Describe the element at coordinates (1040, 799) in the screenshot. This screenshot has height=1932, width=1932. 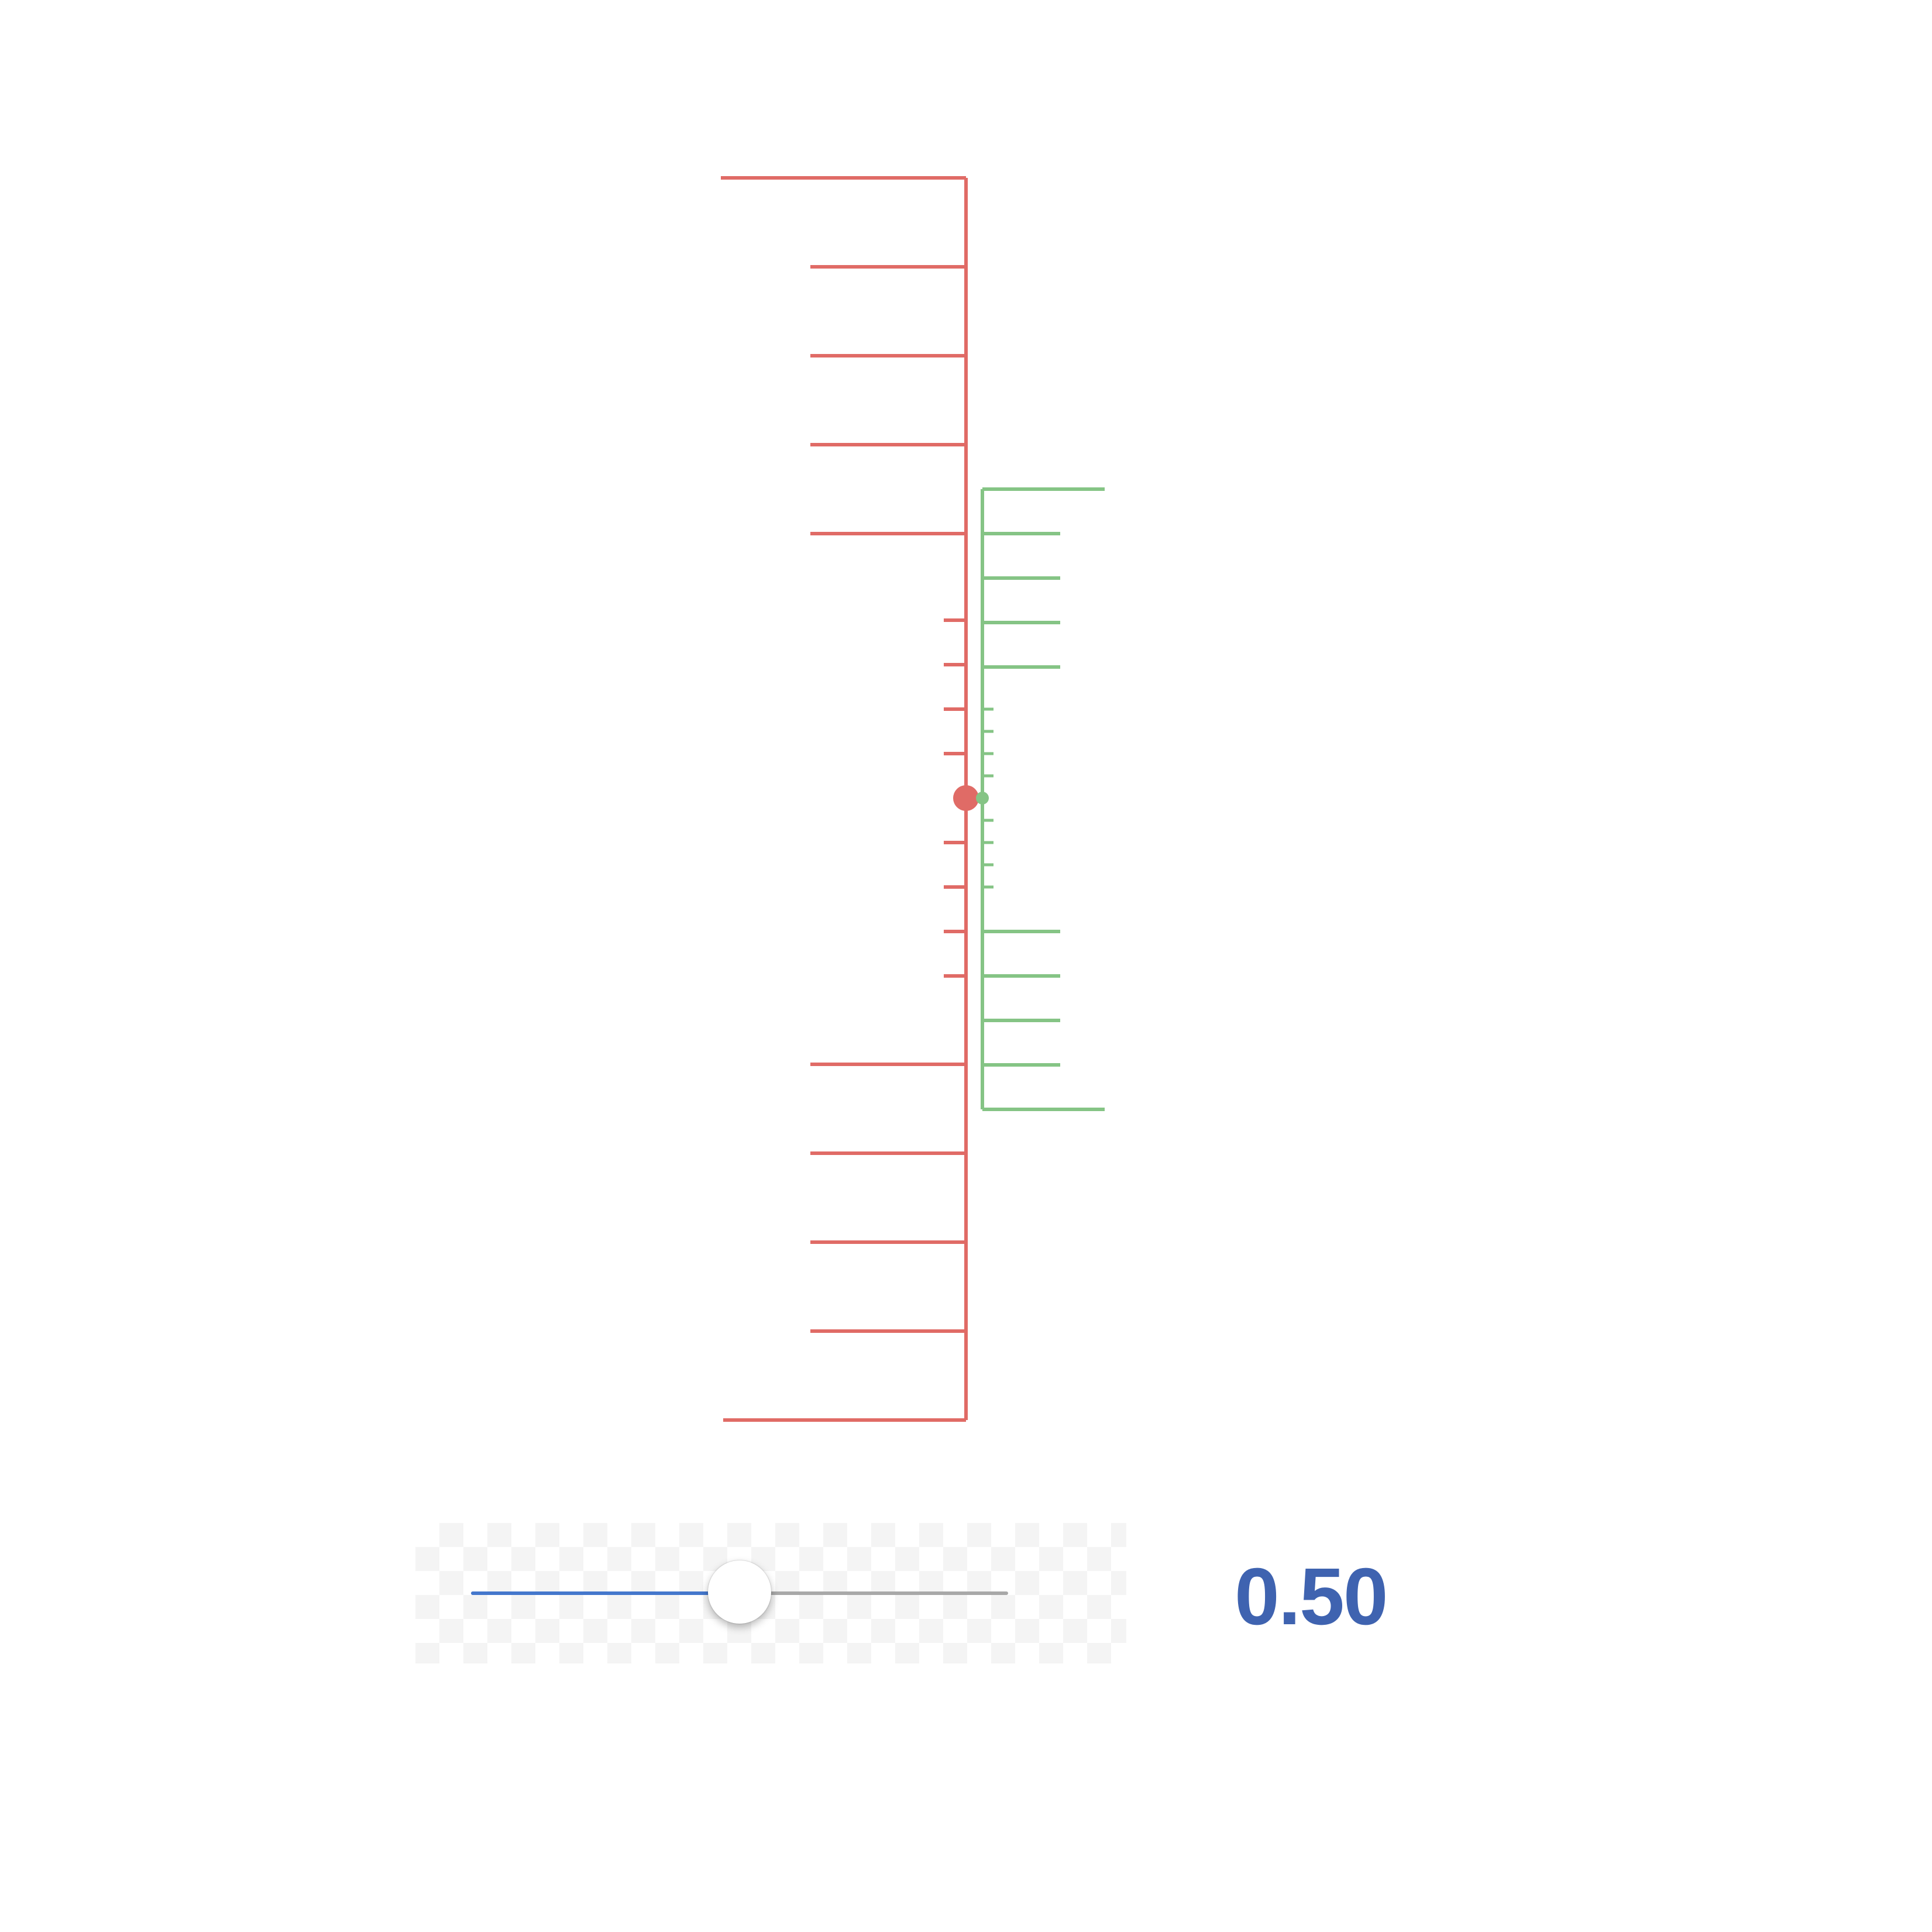
I see `green-scale` at that location.